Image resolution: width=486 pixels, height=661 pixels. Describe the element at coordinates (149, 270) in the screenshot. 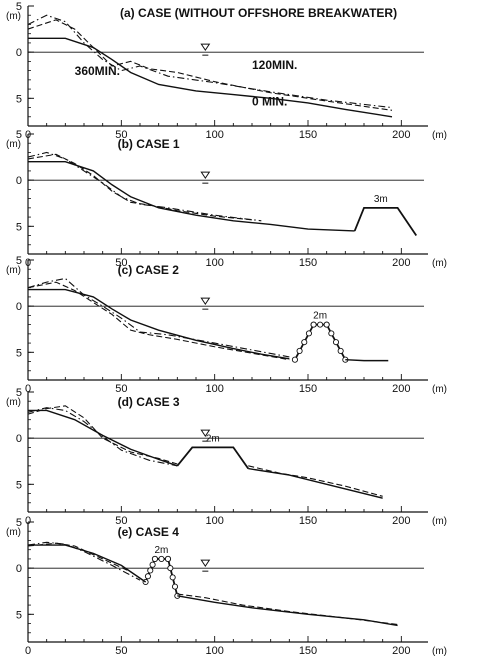

I see `panel-title: (c) CASE 2` at that location.